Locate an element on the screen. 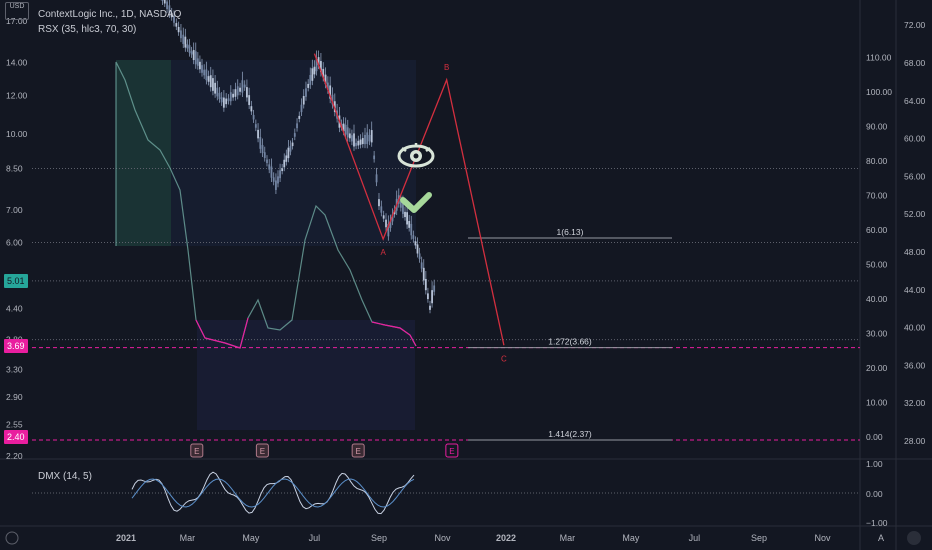 The width and height of the screenshot is (932, 550). auto-scale-button: A is located at coordinates (881, 538).